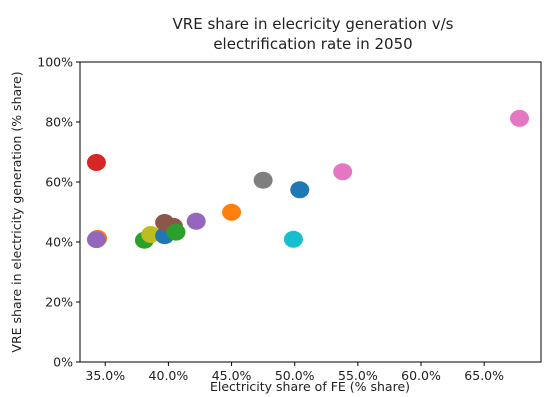  Describe the element at coordinates (55, 62) in the screenshot. I see `y-tick-label: 100%` at that location.